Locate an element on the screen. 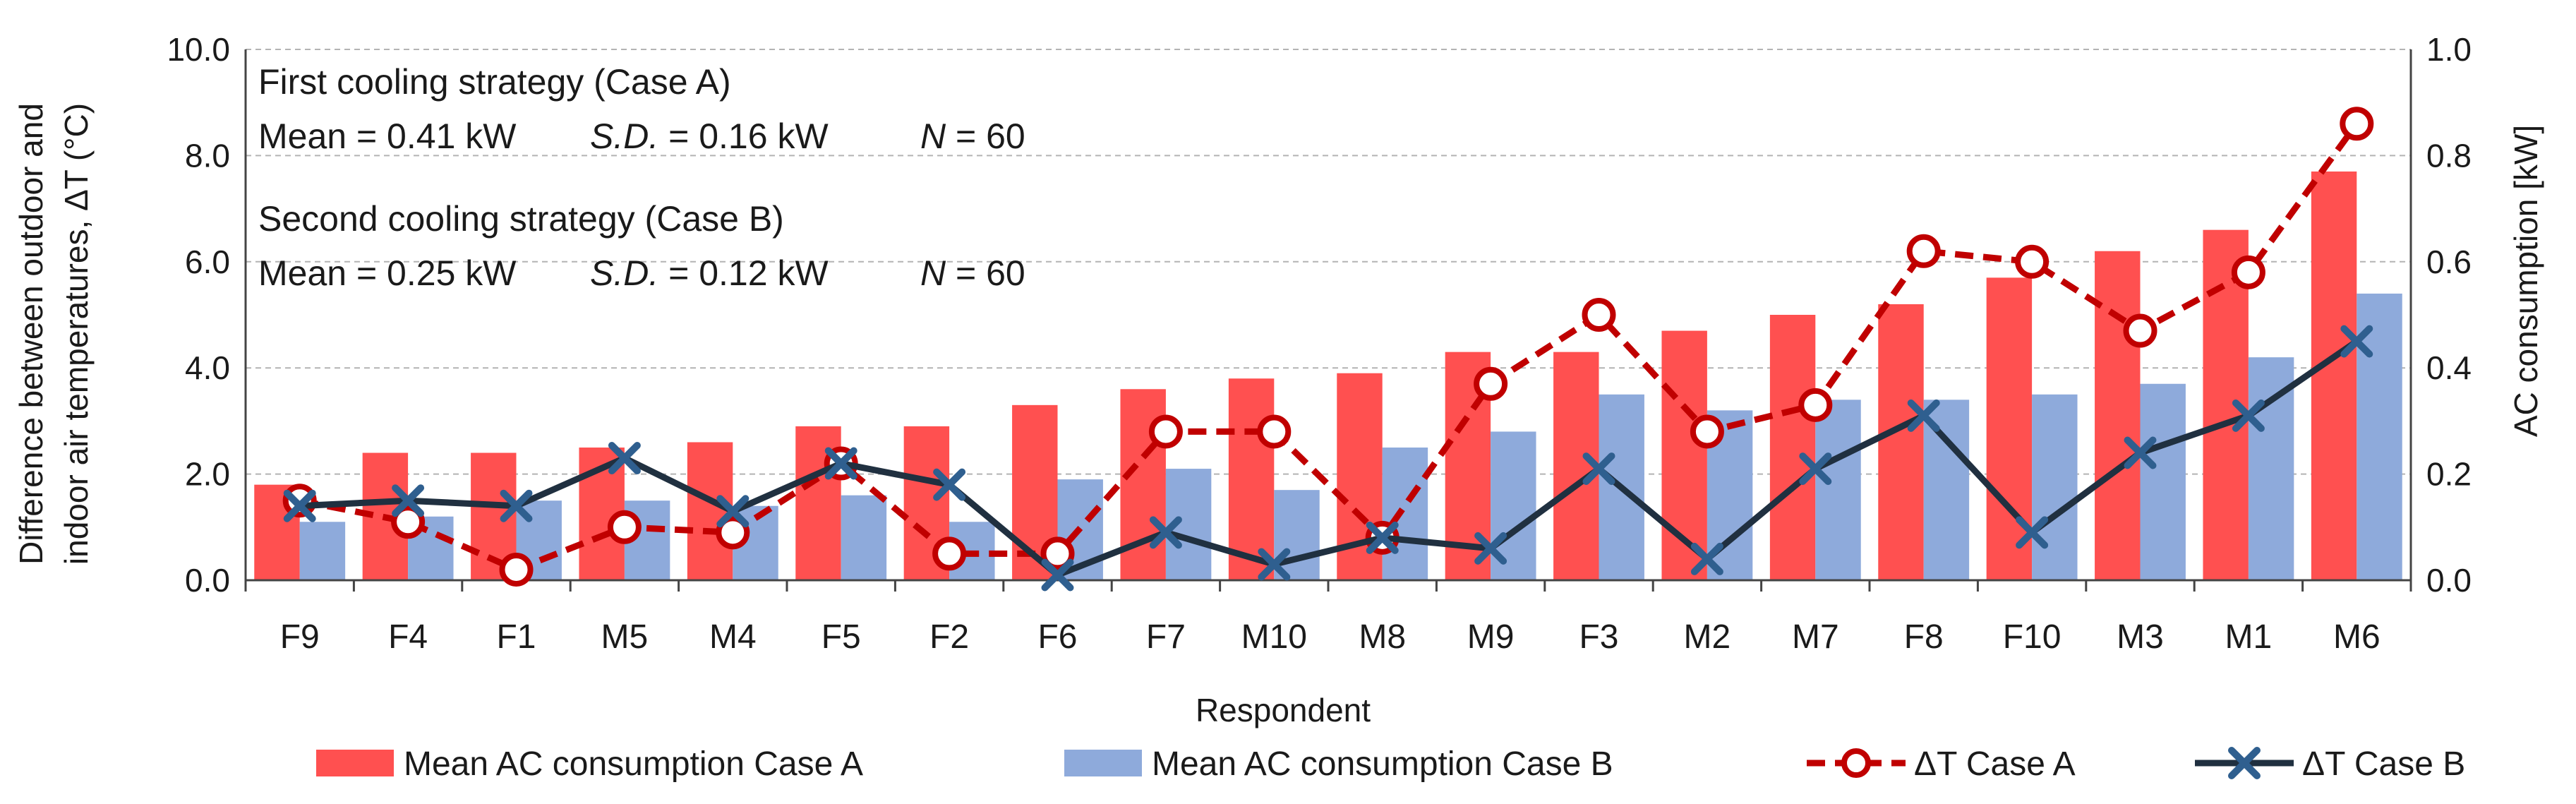  y-tick-right: 0.6 is located at coordinates (2449, 262).